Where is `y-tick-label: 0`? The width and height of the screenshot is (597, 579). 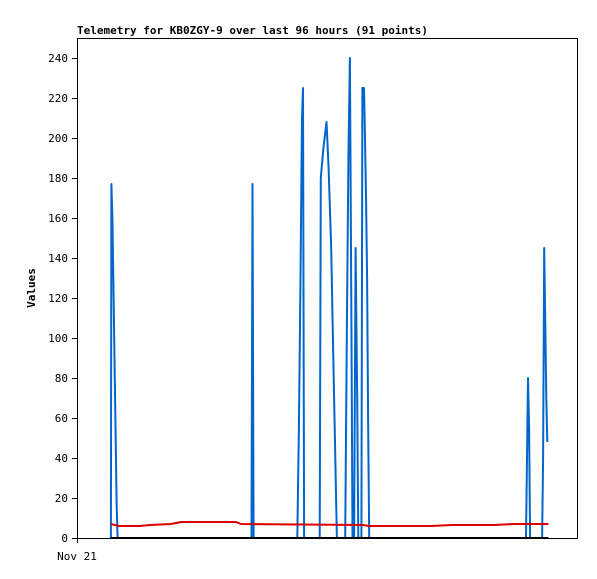
y-tick-label: 0 is located at coordinates (64, 538).